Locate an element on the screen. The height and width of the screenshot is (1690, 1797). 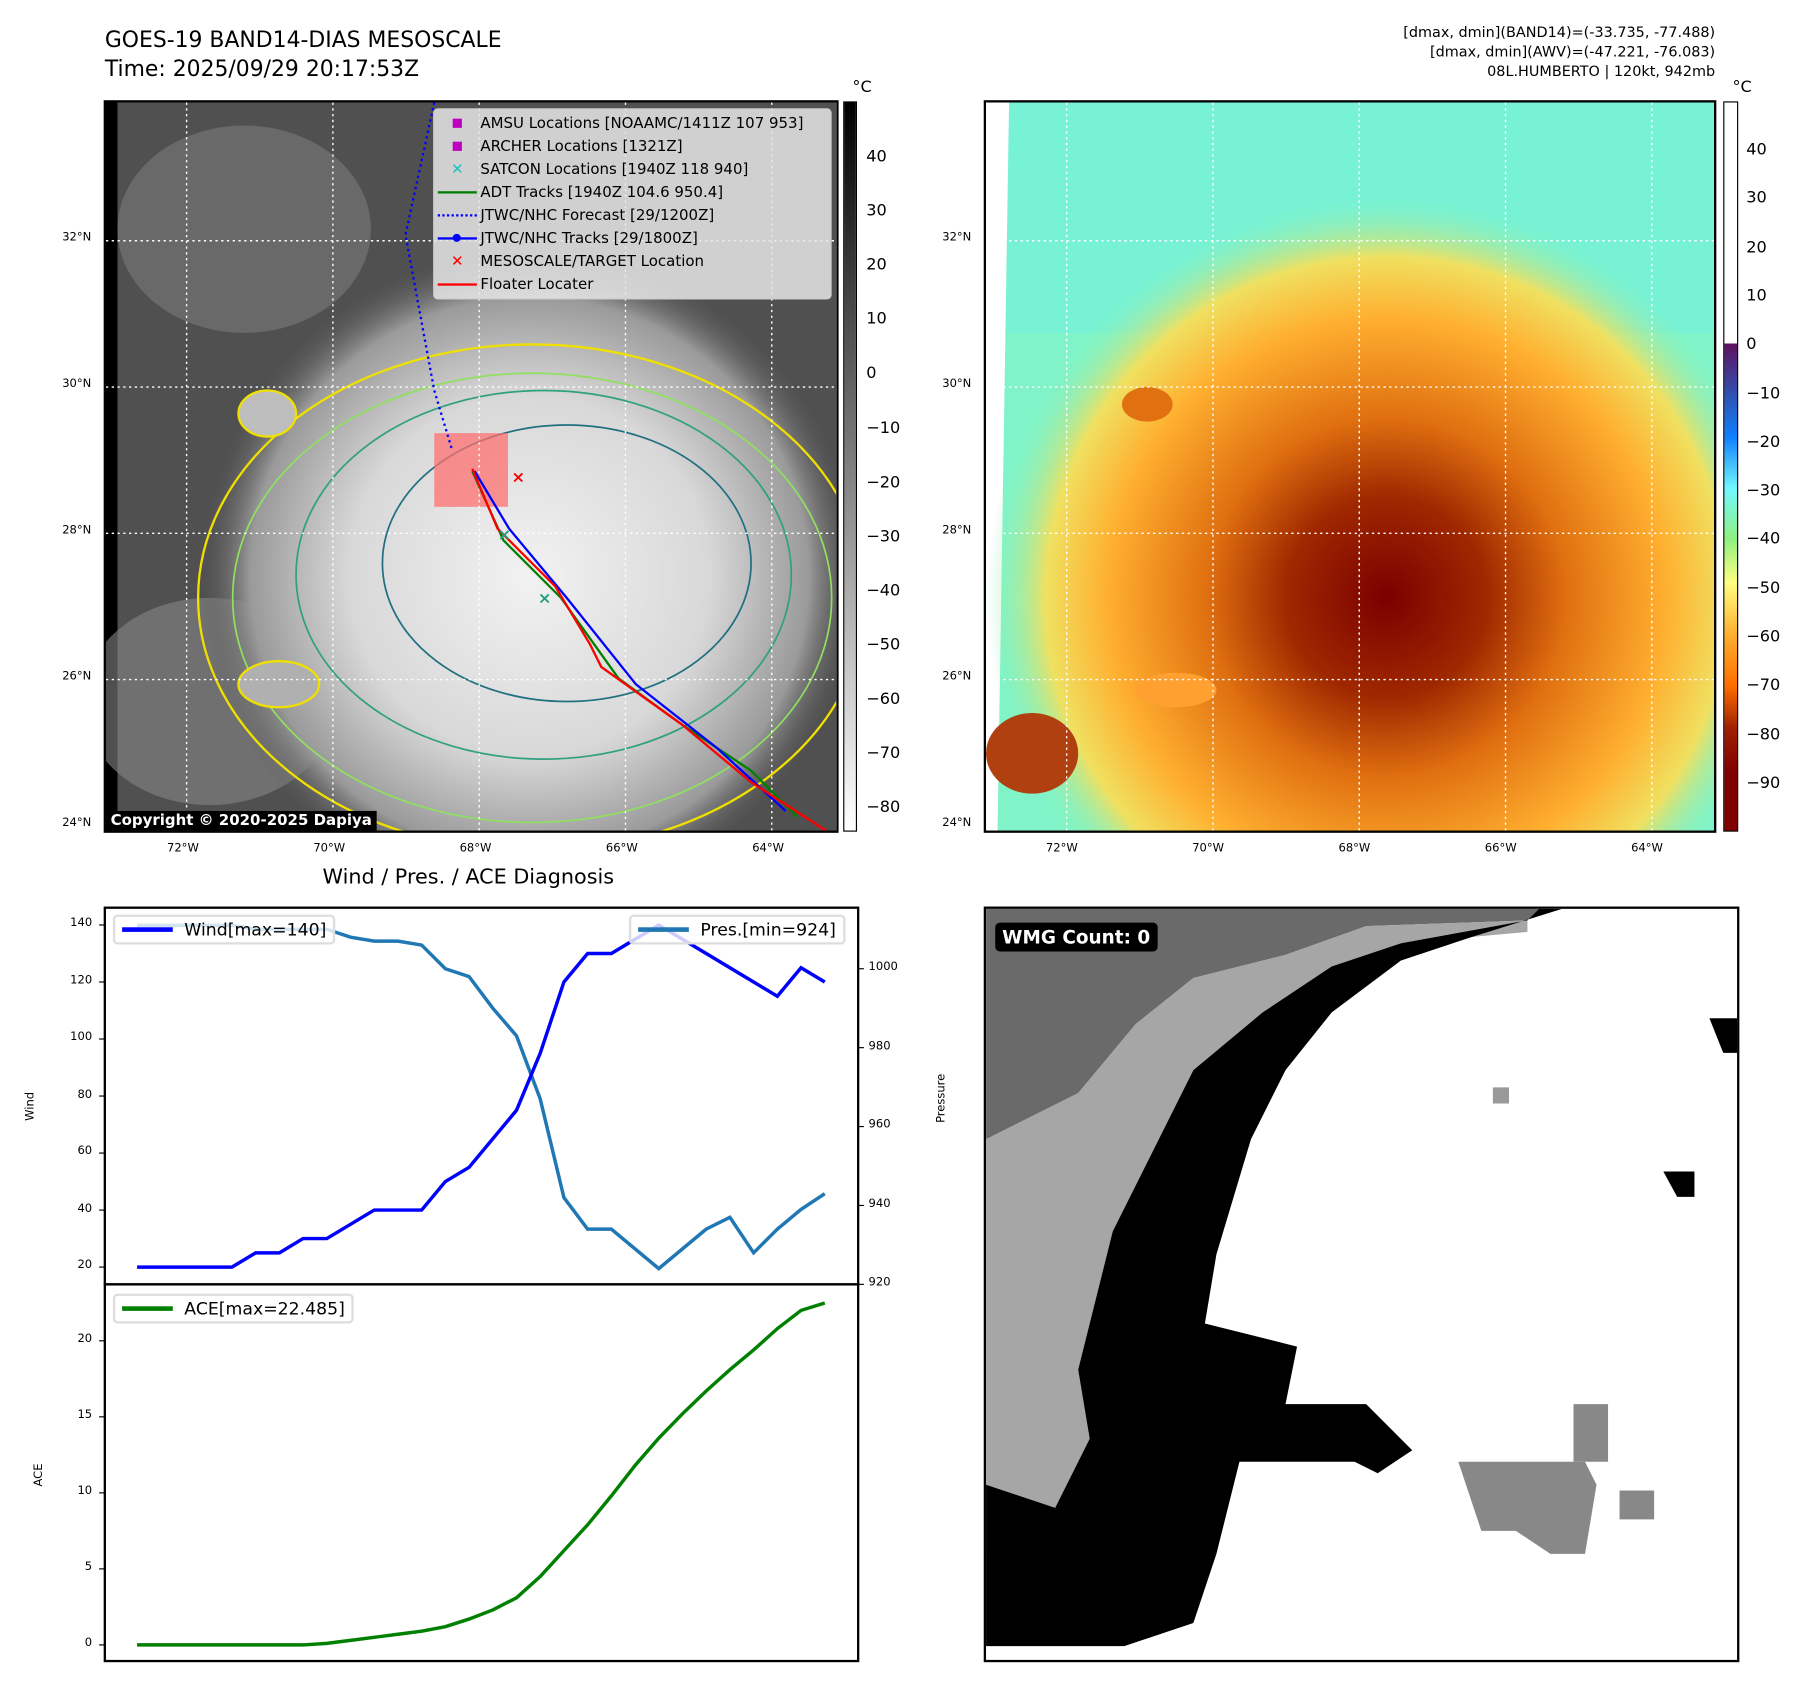
legend-item: JTWC/NHC Tracks [29/1800Z] is located at coordinates (632, 238).